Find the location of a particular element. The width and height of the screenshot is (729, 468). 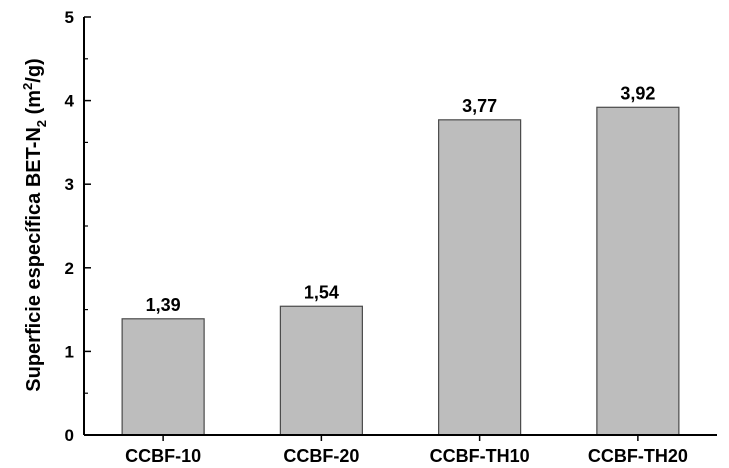

y-axis-title-sub: 2 is located at coordinates (41, 123).